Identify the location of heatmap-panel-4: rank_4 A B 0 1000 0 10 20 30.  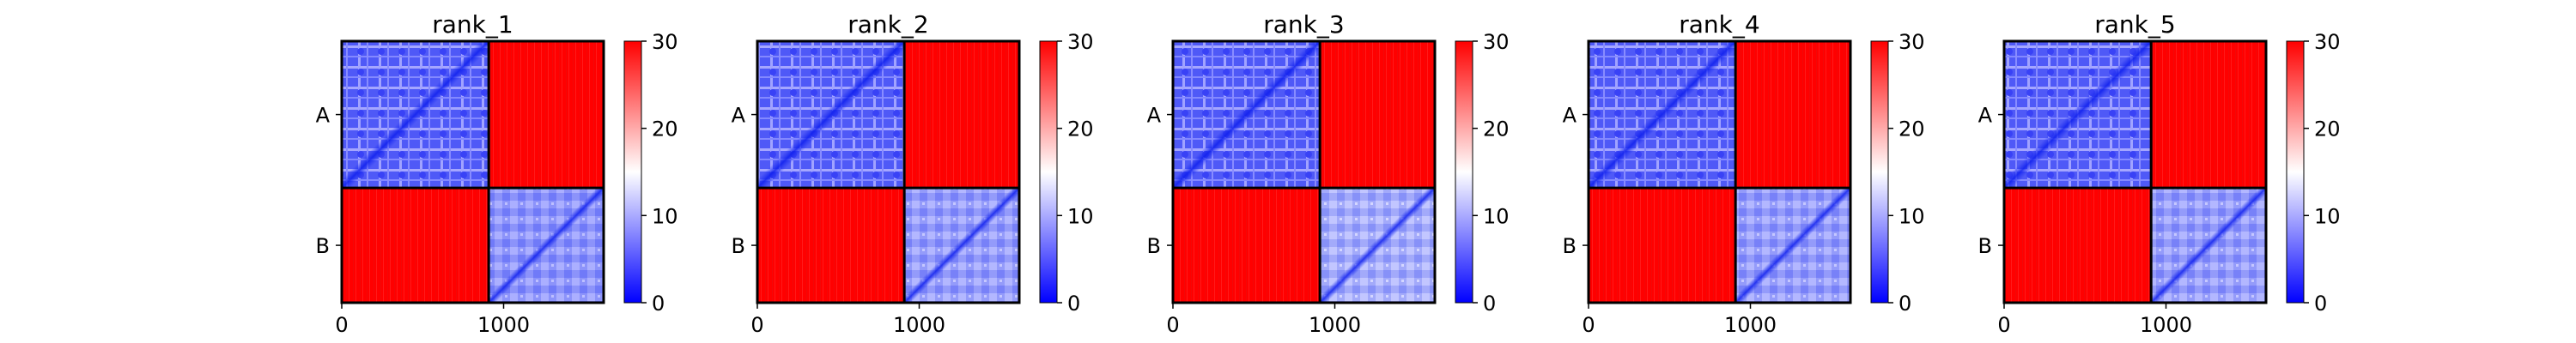
(1744, 174).